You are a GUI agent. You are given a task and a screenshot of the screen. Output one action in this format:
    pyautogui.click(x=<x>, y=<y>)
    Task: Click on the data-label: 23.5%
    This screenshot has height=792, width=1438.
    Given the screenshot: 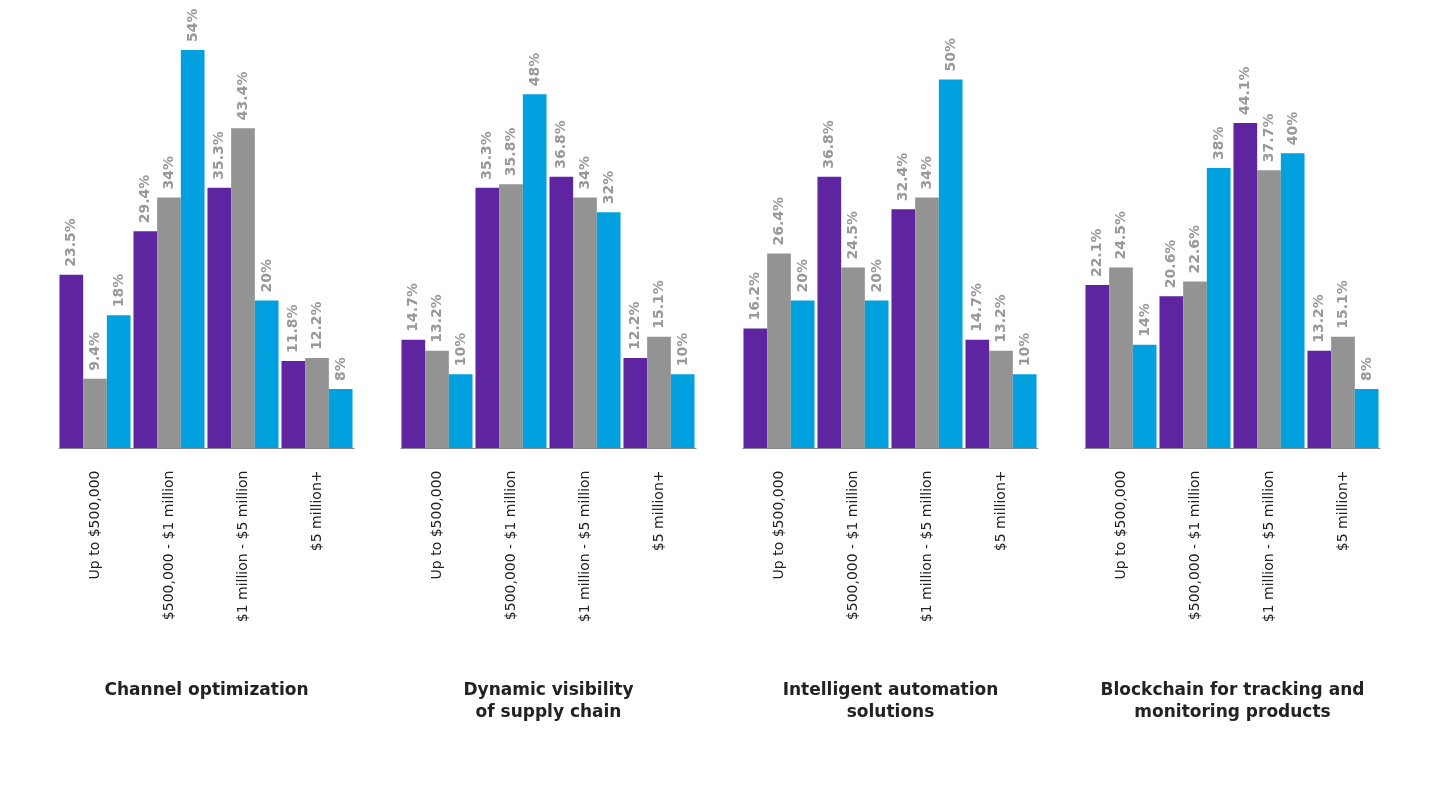 What is the action you would take?
    pyautogui.click(x=70, y=242)
    